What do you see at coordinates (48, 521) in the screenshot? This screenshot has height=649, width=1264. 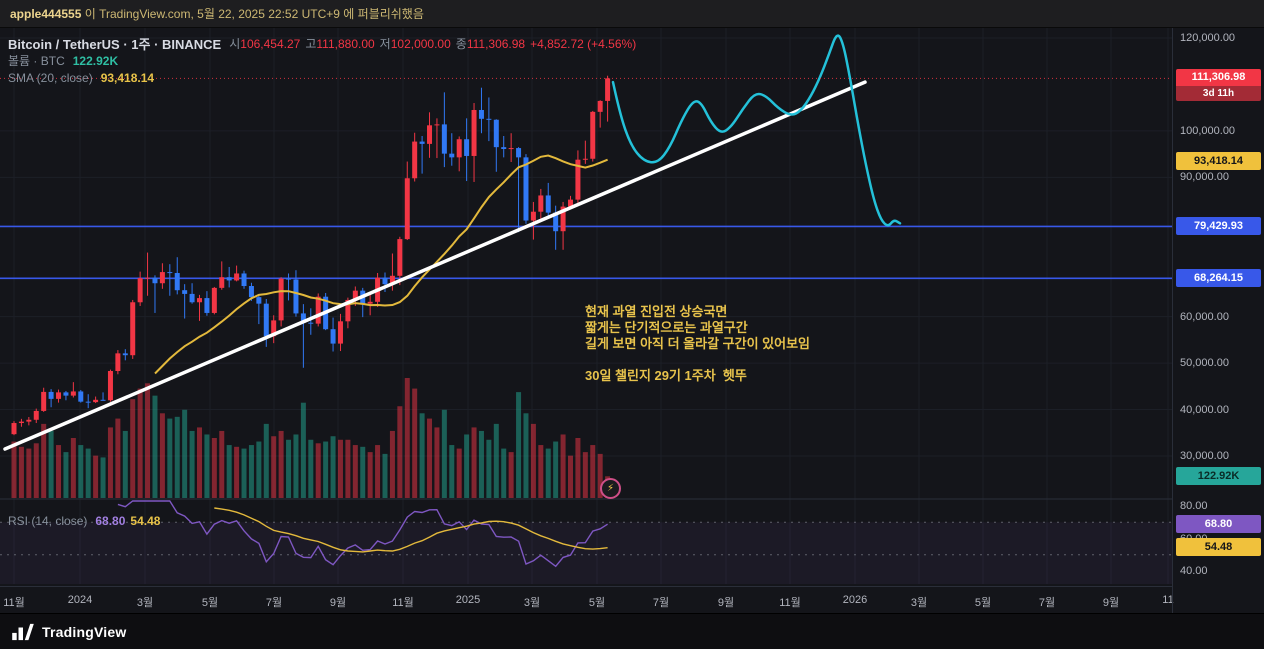 I see `rsi-label: RSI (14, close)` at bounding box center [48, 521].